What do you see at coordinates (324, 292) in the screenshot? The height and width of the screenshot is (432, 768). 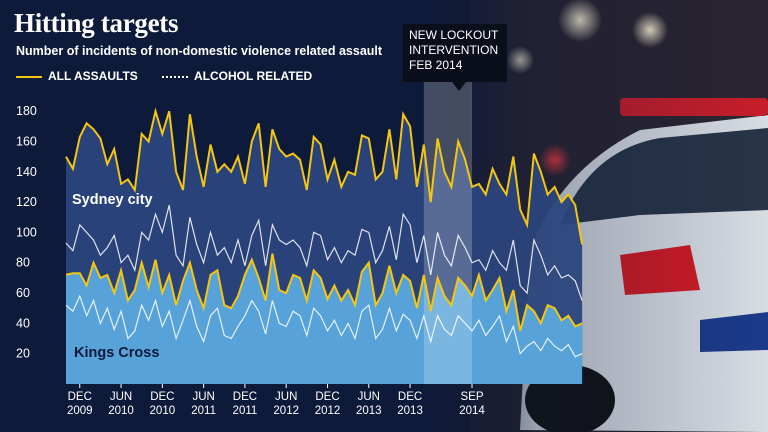 I see `kings-cross-all-assaults-line` at bounding box center [324, 292].